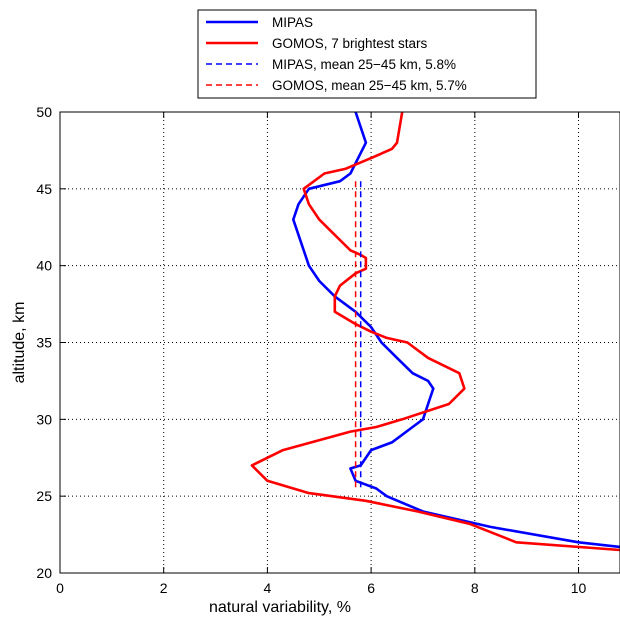  I want to click on y-tick-label: 30, so click(44, 419).